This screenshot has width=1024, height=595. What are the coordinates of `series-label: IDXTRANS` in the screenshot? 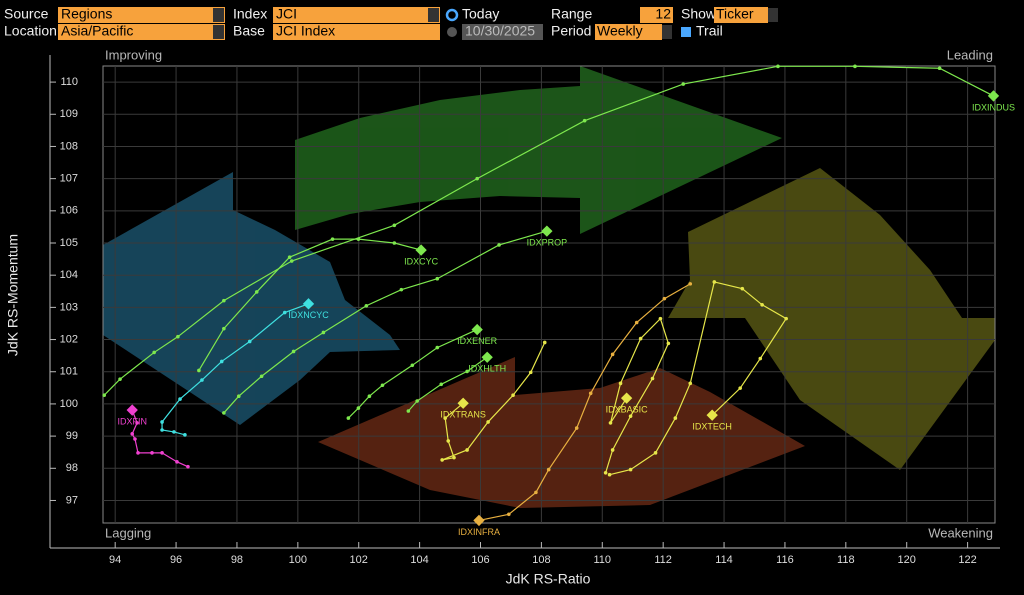 It's located at (463, 415).